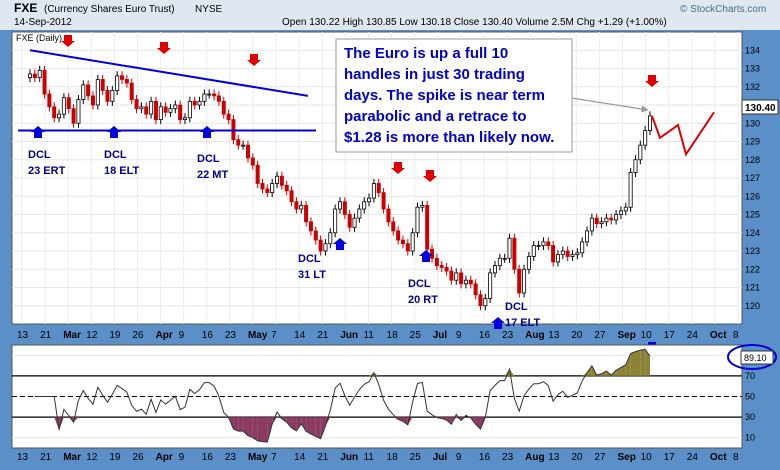  I want to click on price-tag-text: 130.40, so click(760, 108).